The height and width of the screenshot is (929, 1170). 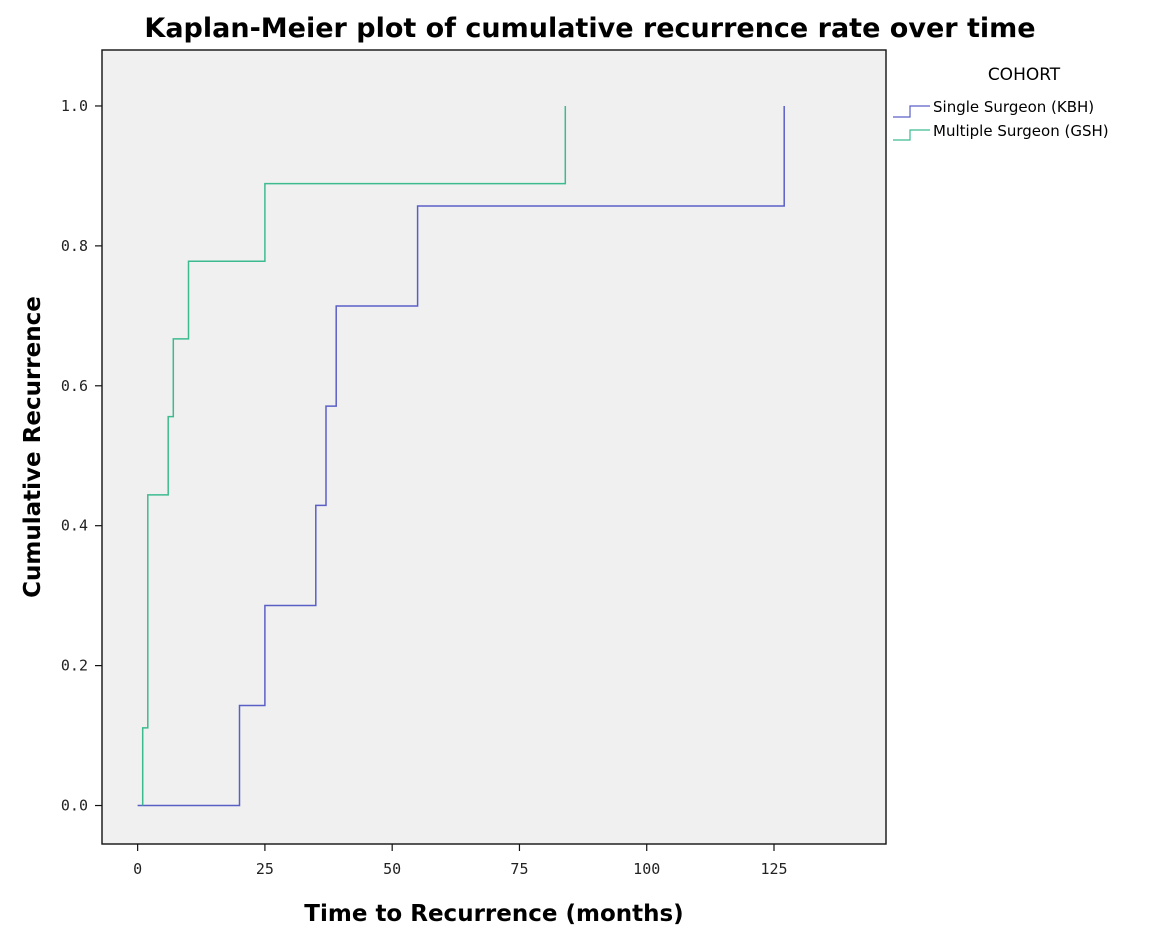 What do you see at coordinates (81, 456) in the screenshot?
I see `y-axis-ticks: 0.0 0.2 0.4 0.6 0.8 1.0` at bounding box center [81, 456].